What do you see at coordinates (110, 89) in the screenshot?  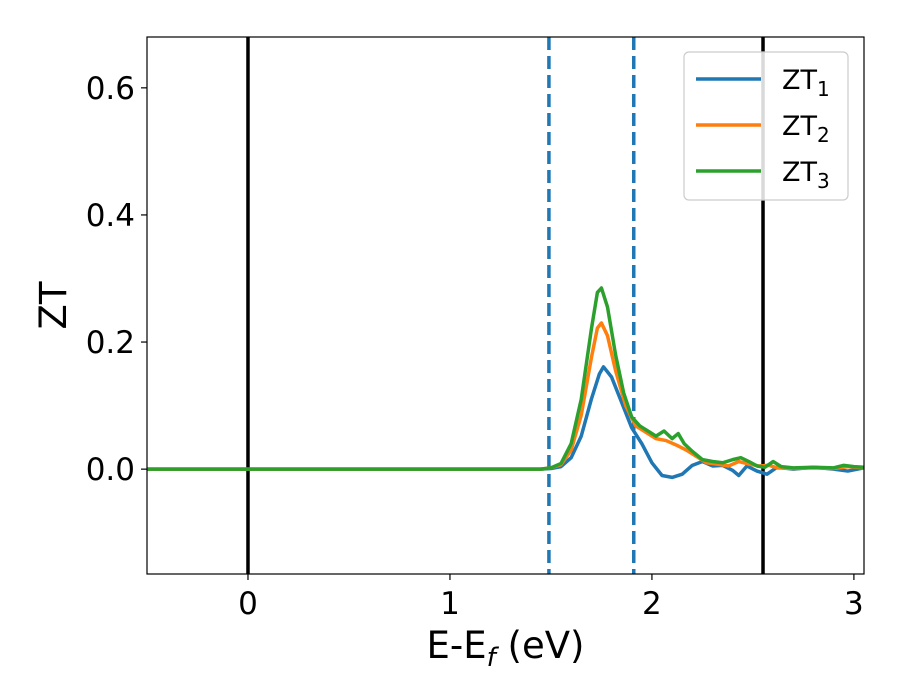 I see `y-tick-label: 0.6` at bounding box center [110, 89].